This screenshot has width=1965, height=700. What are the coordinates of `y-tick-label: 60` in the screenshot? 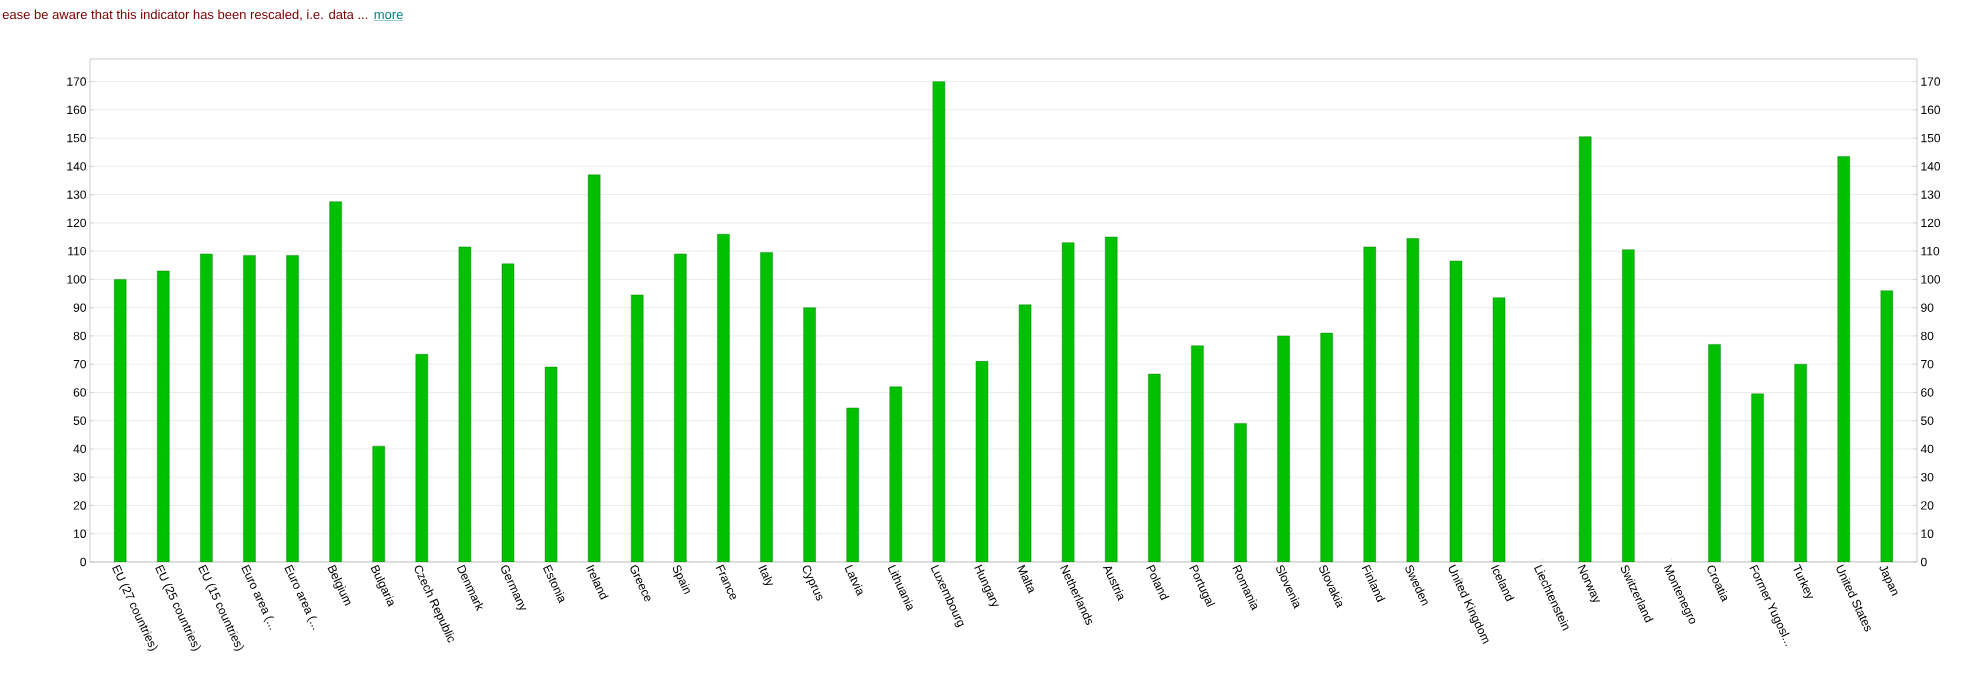 It's located at (1927, 392).